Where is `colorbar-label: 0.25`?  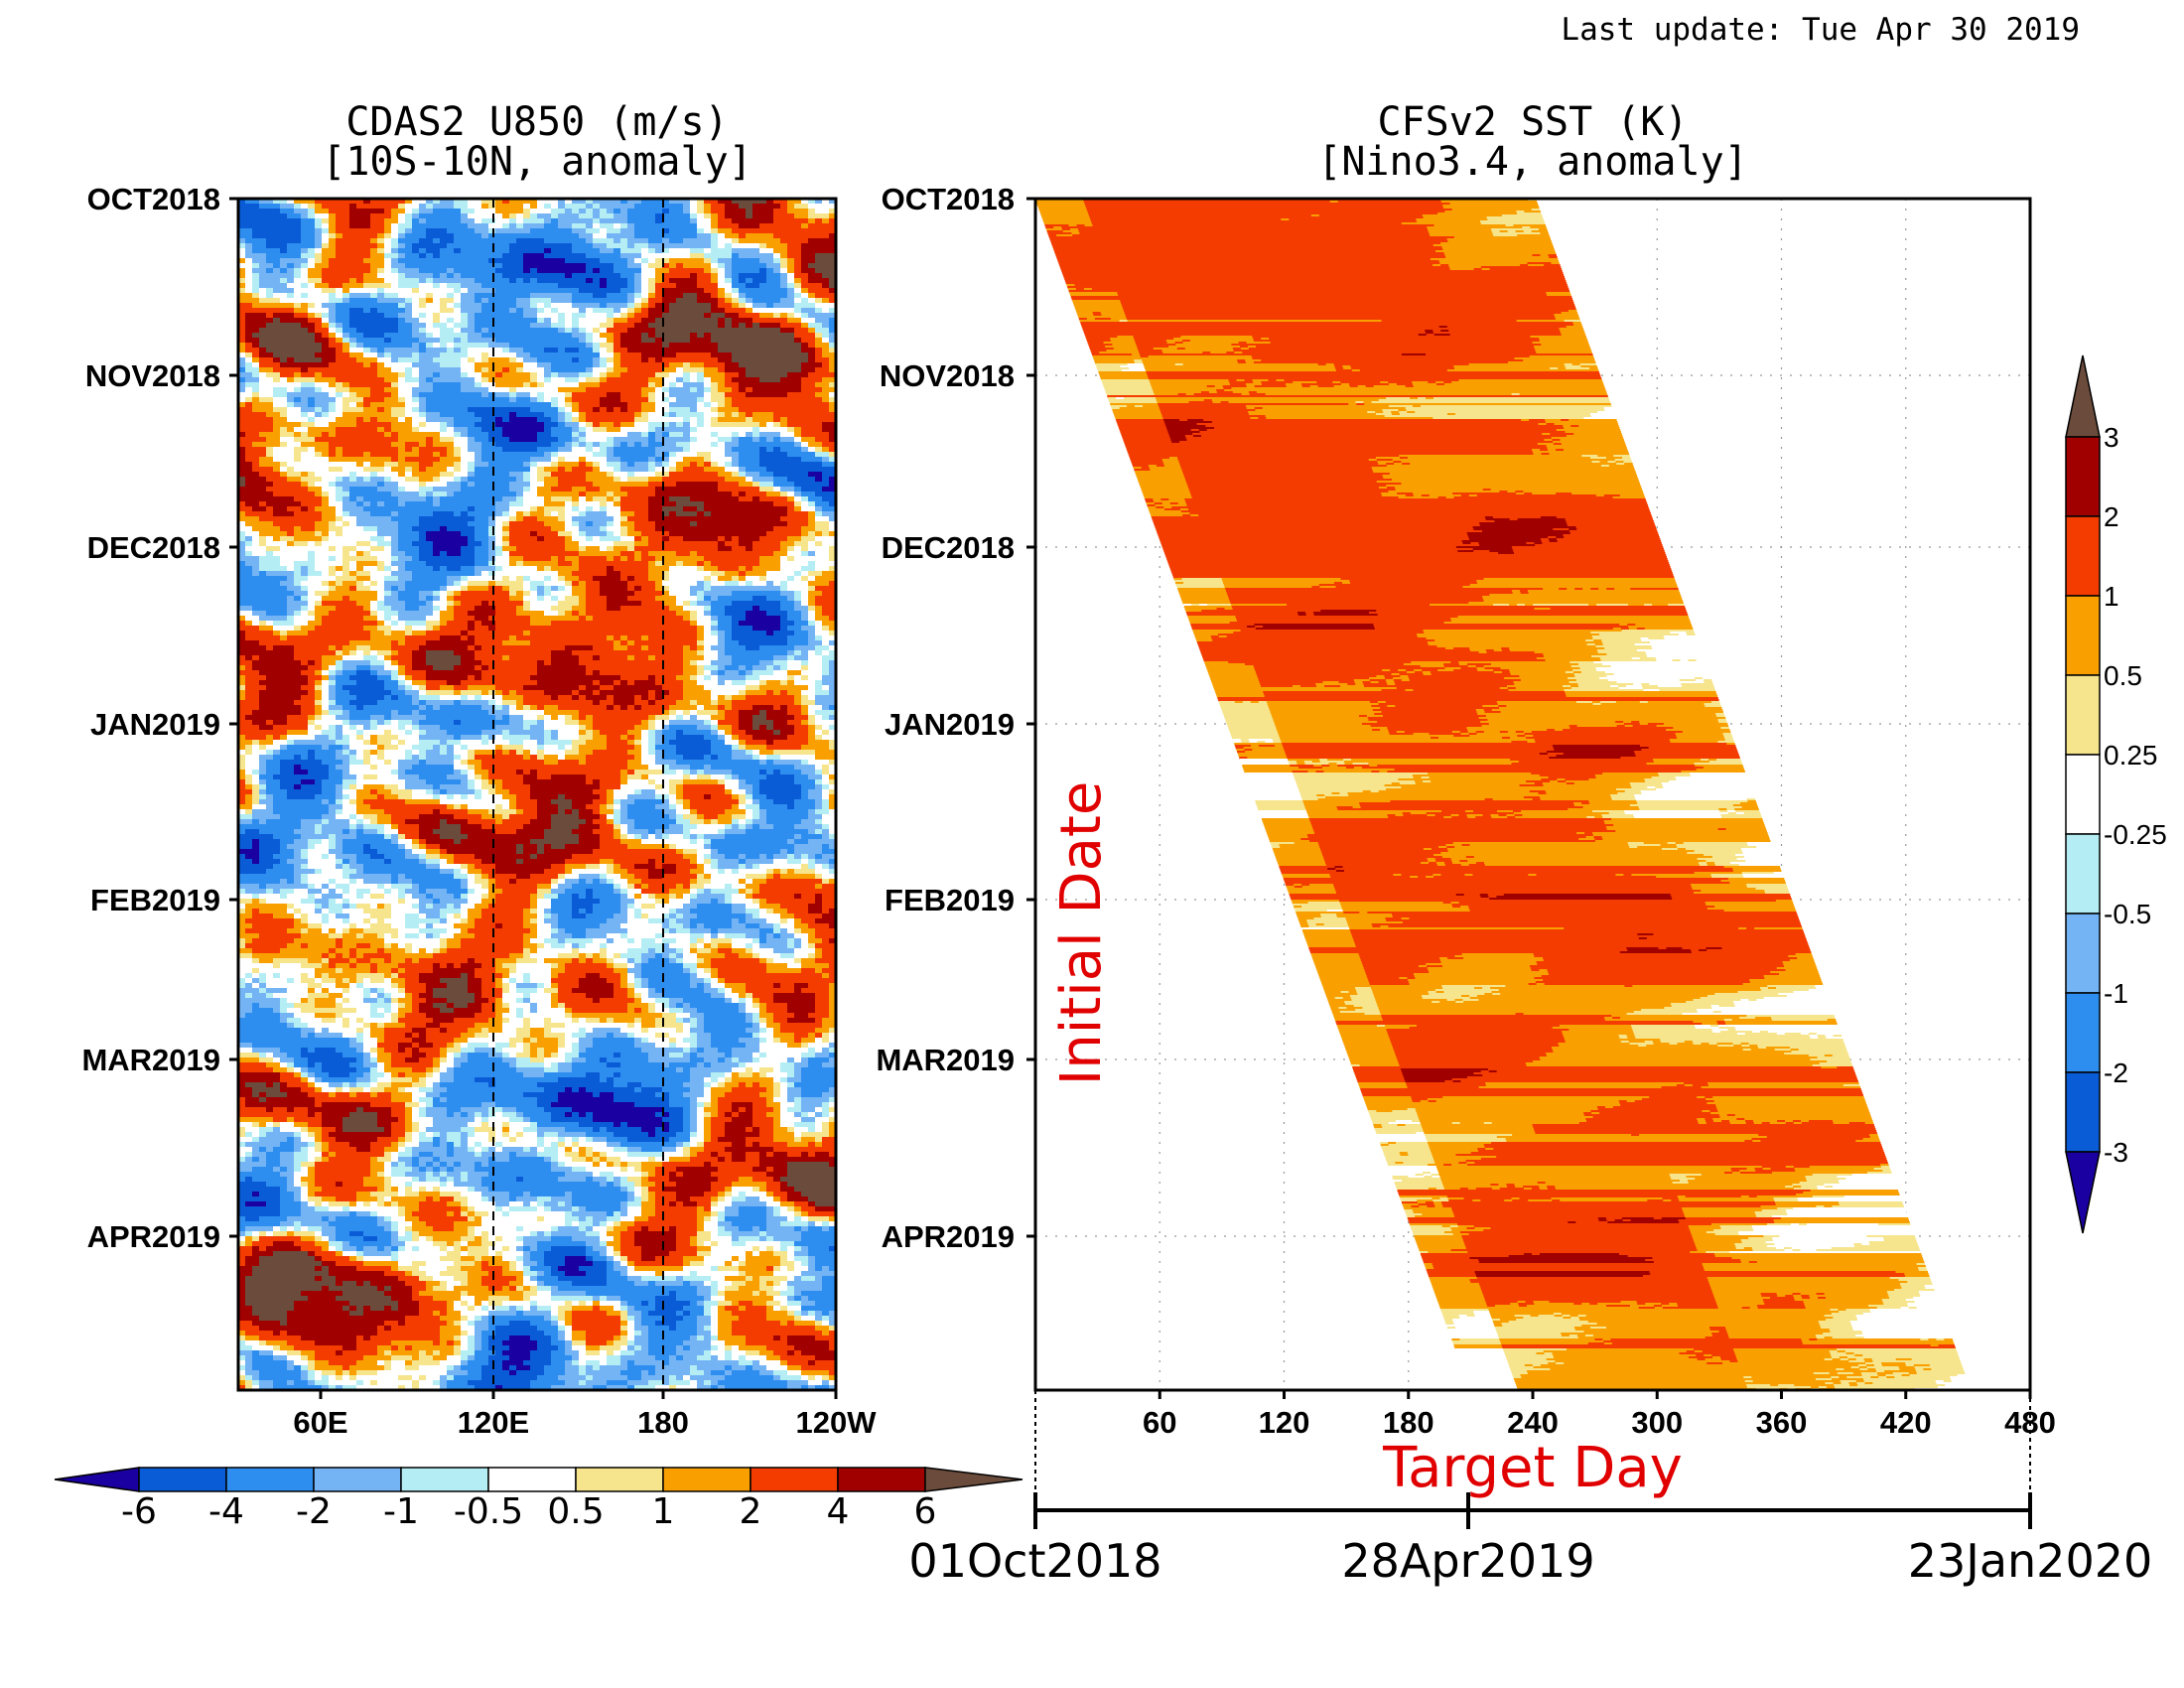
colorbar-label: 0.25 is located at coordinates (2131, 755).